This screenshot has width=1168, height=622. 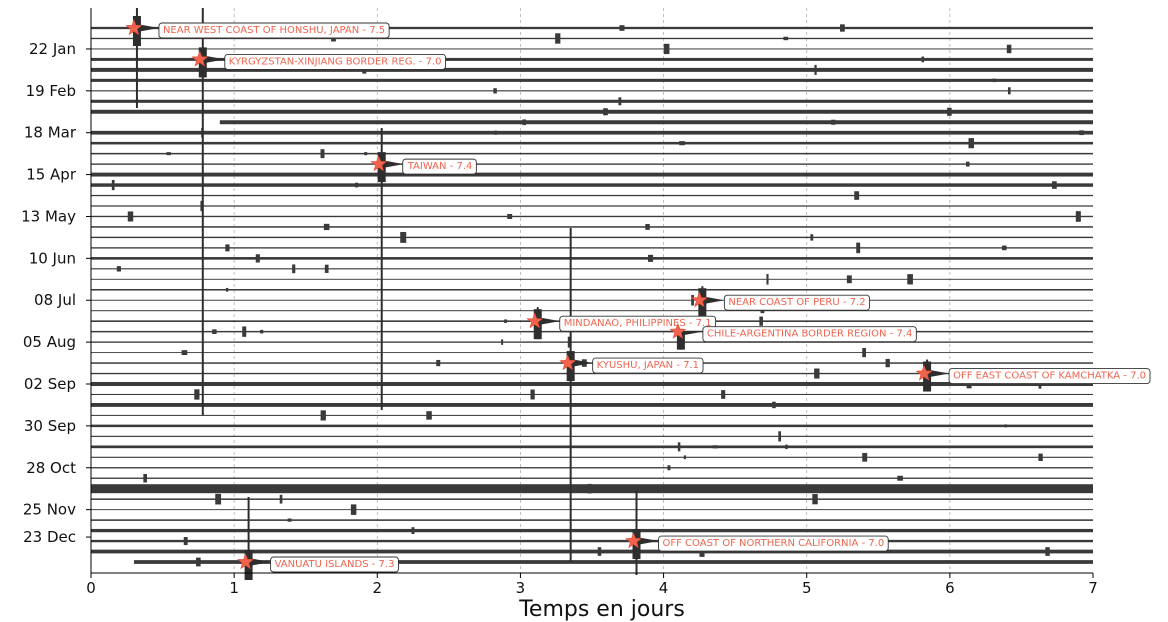 What do you see at coordinates (48, 216) in the screenshot?
I see `y-tick-label: 13 May` at bounding box center [48, 216].